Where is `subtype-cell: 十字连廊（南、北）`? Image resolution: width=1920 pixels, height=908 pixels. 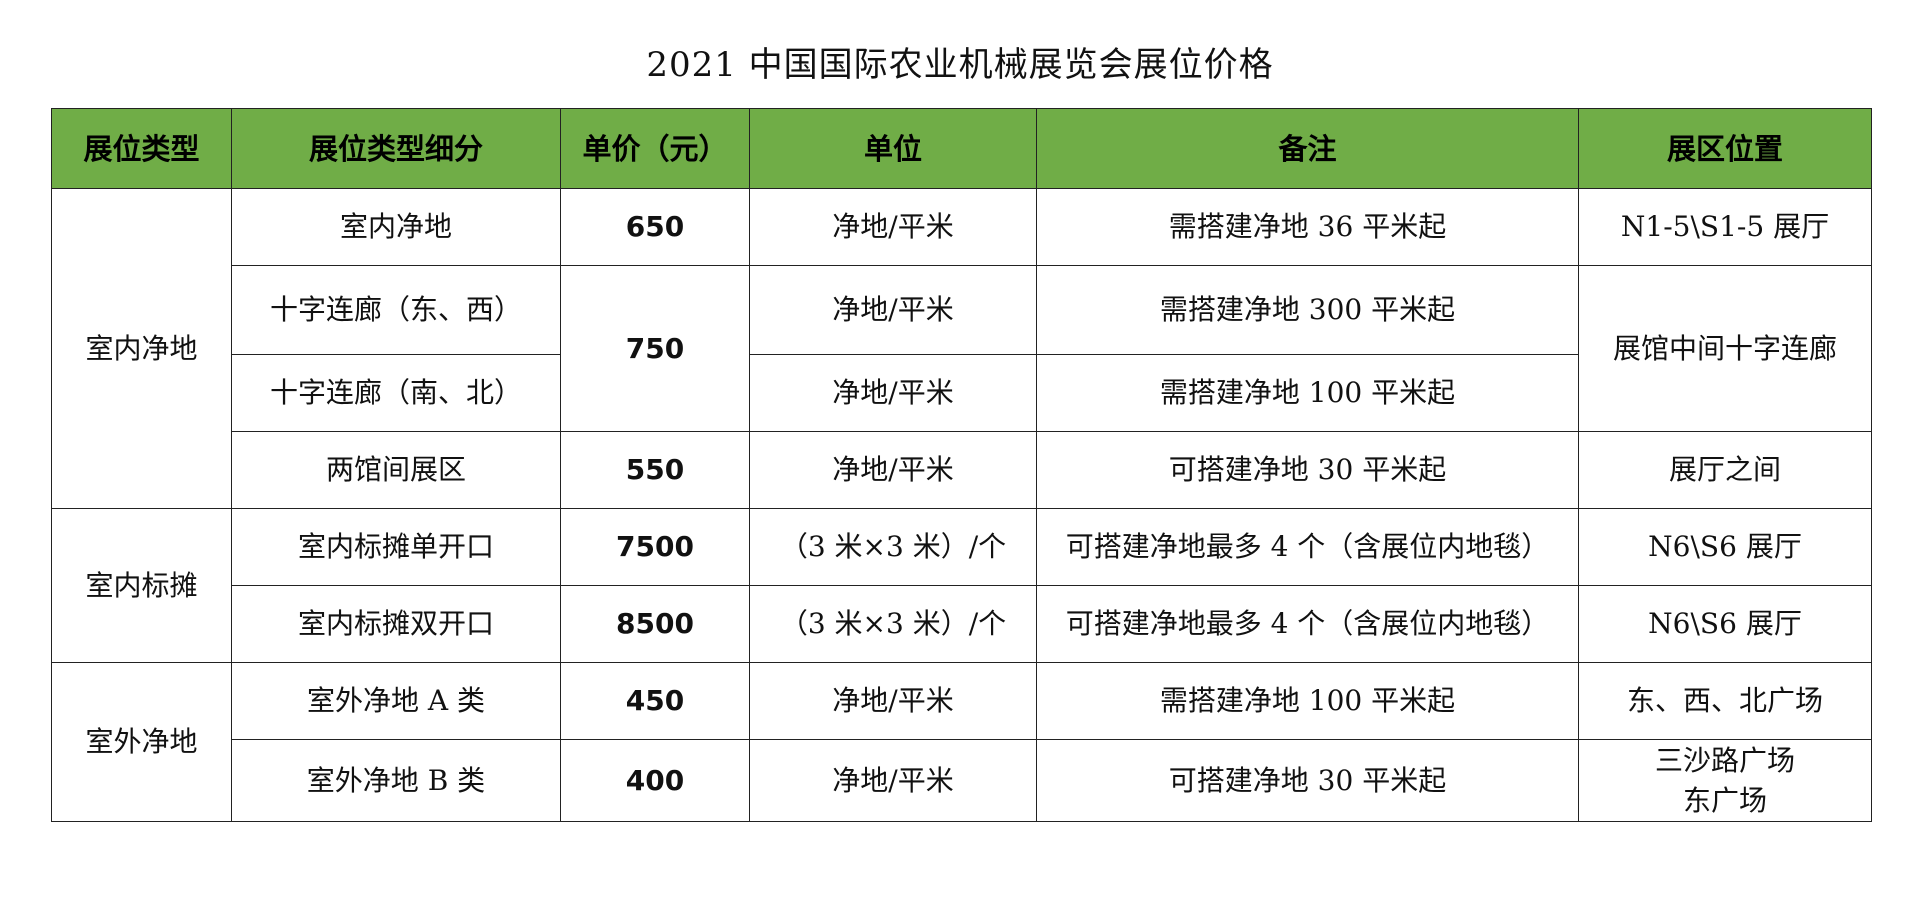
subtype-cell: 十字连廊（南、北） is located at coordinates (396, 393).